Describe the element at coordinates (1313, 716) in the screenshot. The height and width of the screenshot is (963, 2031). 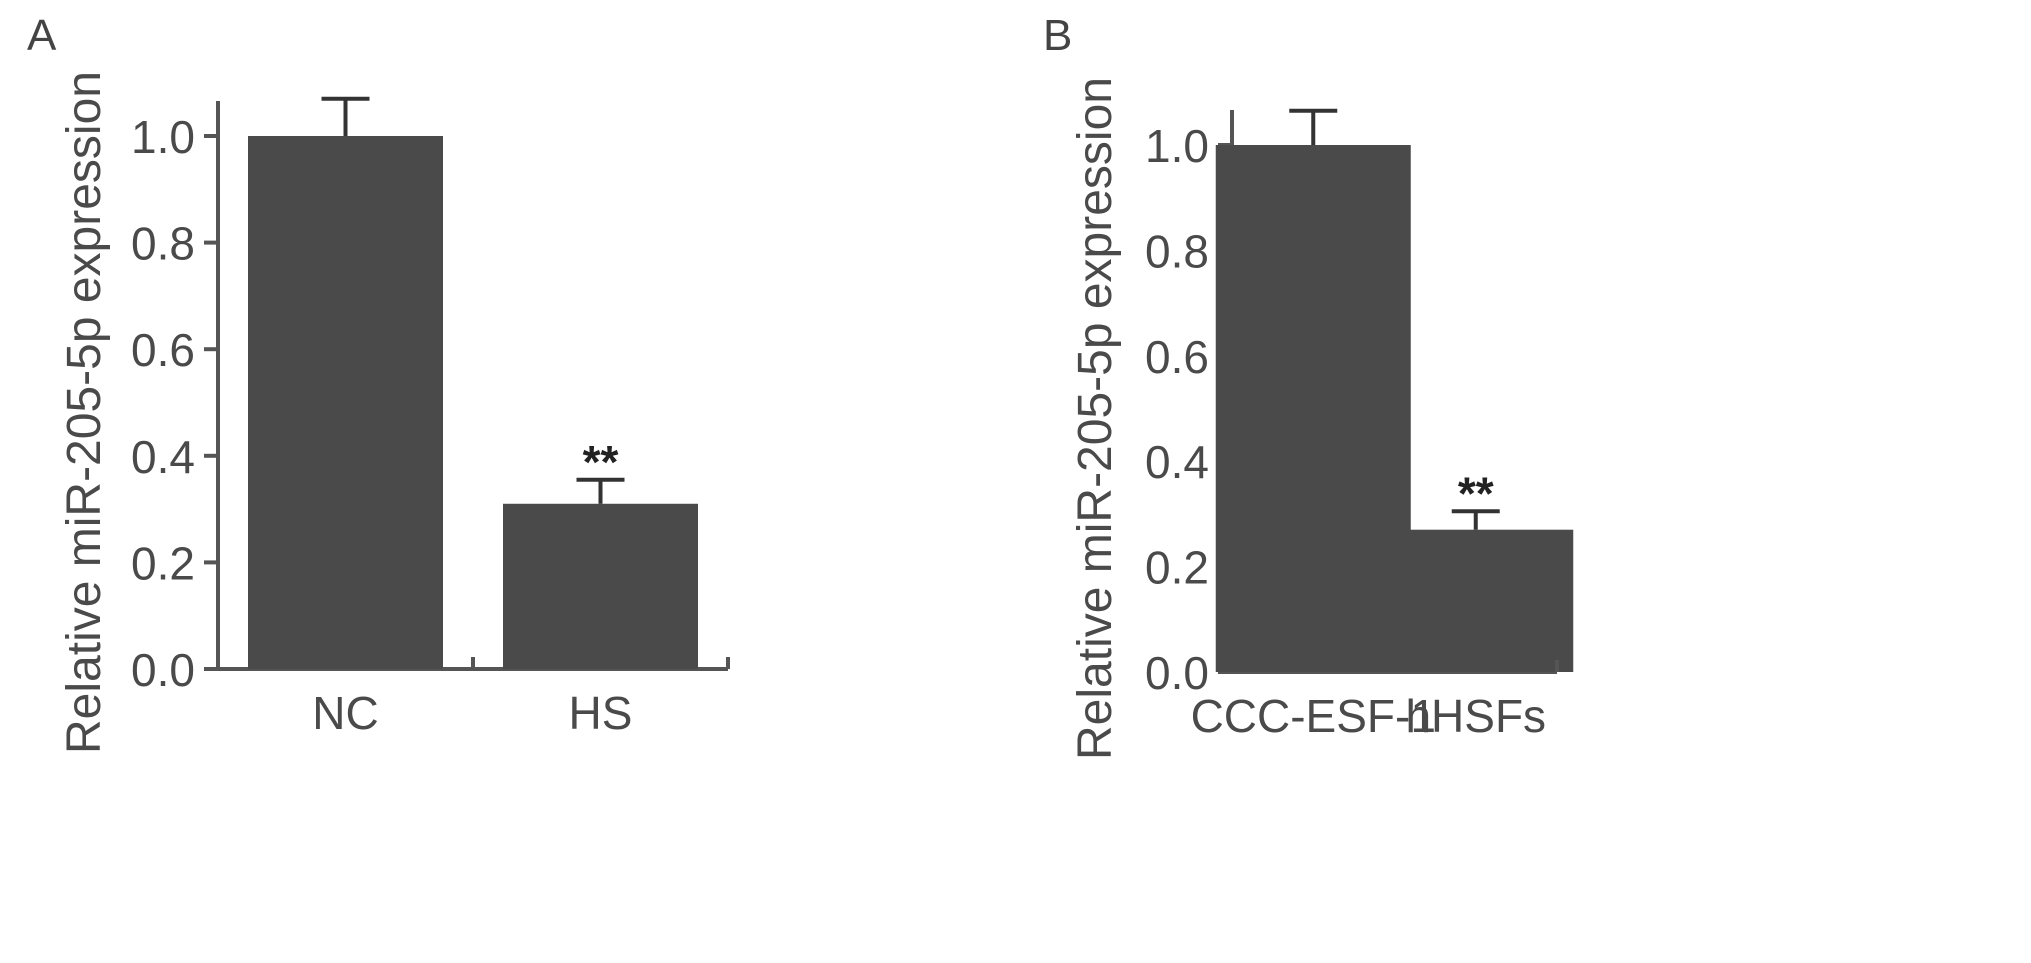
I see `x-tick-label: CCC-ESF-1` at that location.